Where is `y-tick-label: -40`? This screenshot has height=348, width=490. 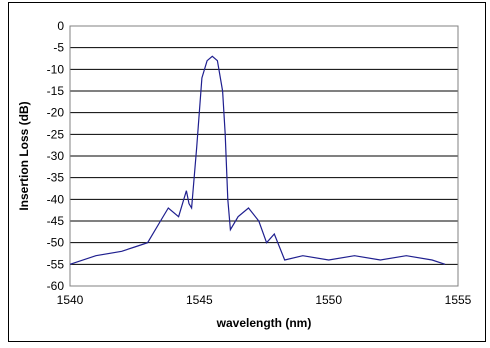
y-tick-label: -40 is located at coordinates (56, 199).